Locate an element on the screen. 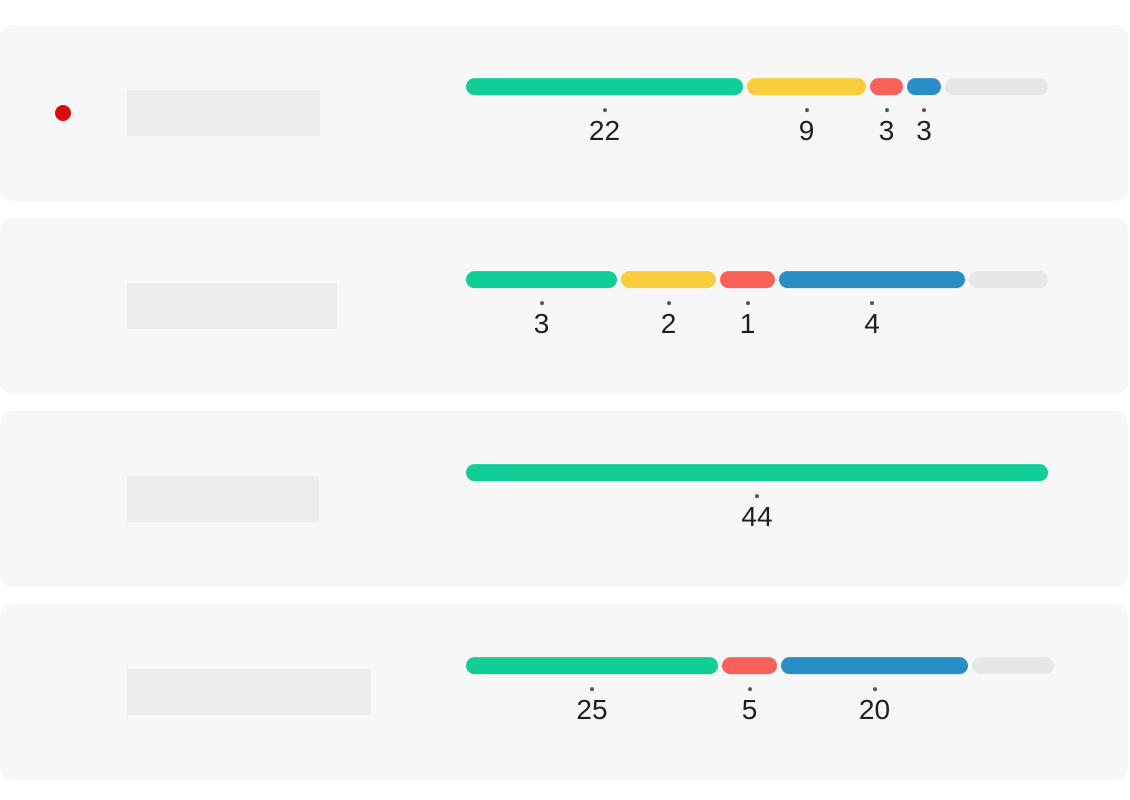 Image resolution: width=1130 pixels, height=800 pixels. segment-label-cell: 5 is located at coordinates (749, 705).